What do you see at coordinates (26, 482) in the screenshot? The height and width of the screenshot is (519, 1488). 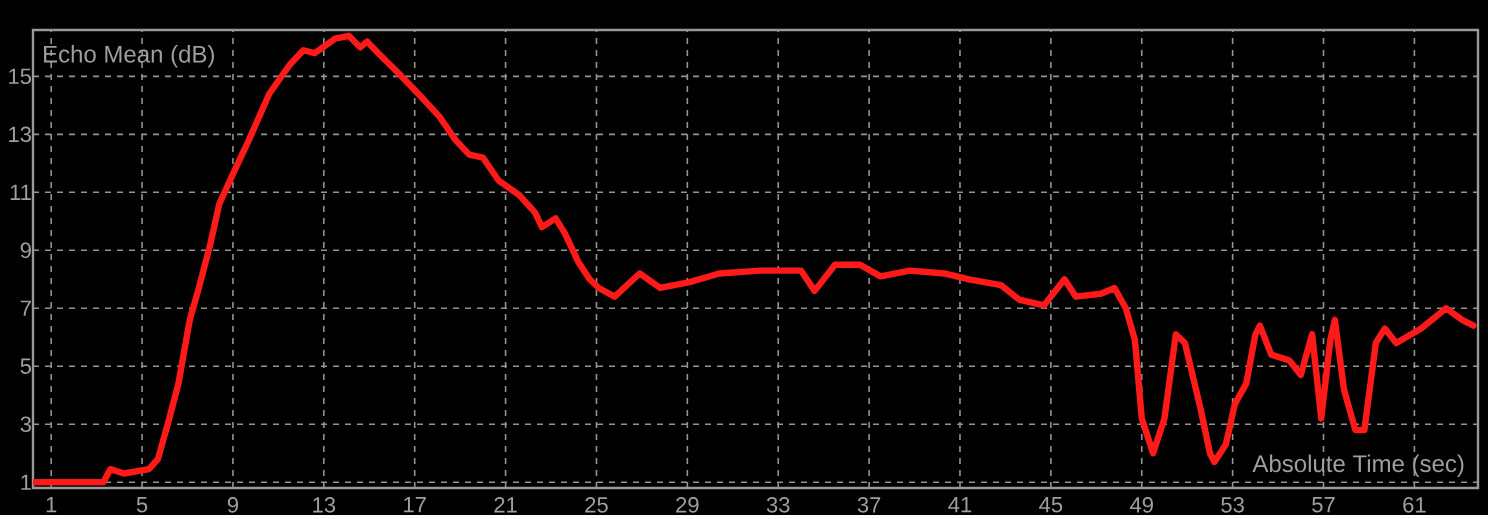 I see `y-tick-label: 1` at bounding box center [26, 482].